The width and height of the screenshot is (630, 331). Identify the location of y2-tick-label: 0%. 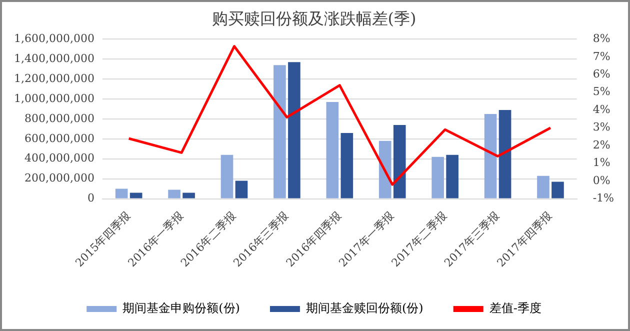
(601, 180).